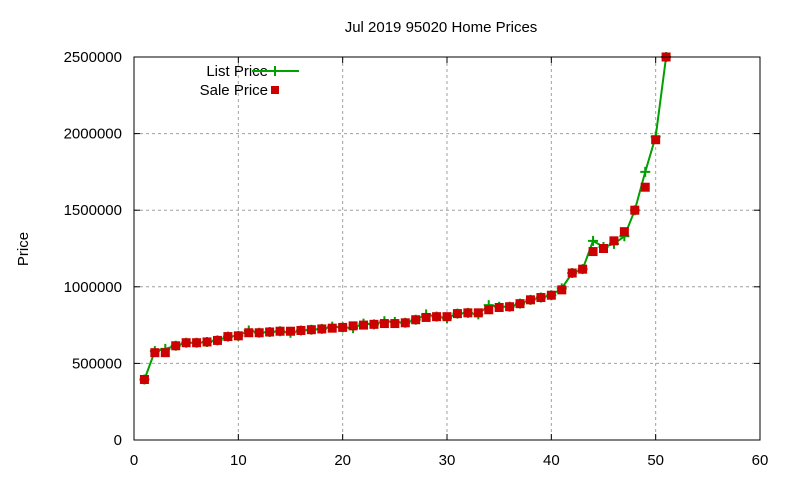 This screenshot has width=800, height=480. Describe the element at coordinates (23, 249) in the screenshot. I see `y-axis-label: Price` at that location.